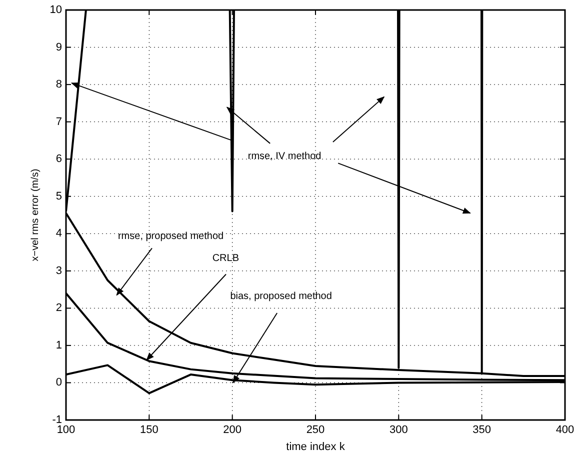  What do you see at coordinates (59, 382) in the screenshot?
I see `y-tick-label: 0` at bounding box center [59, 382].